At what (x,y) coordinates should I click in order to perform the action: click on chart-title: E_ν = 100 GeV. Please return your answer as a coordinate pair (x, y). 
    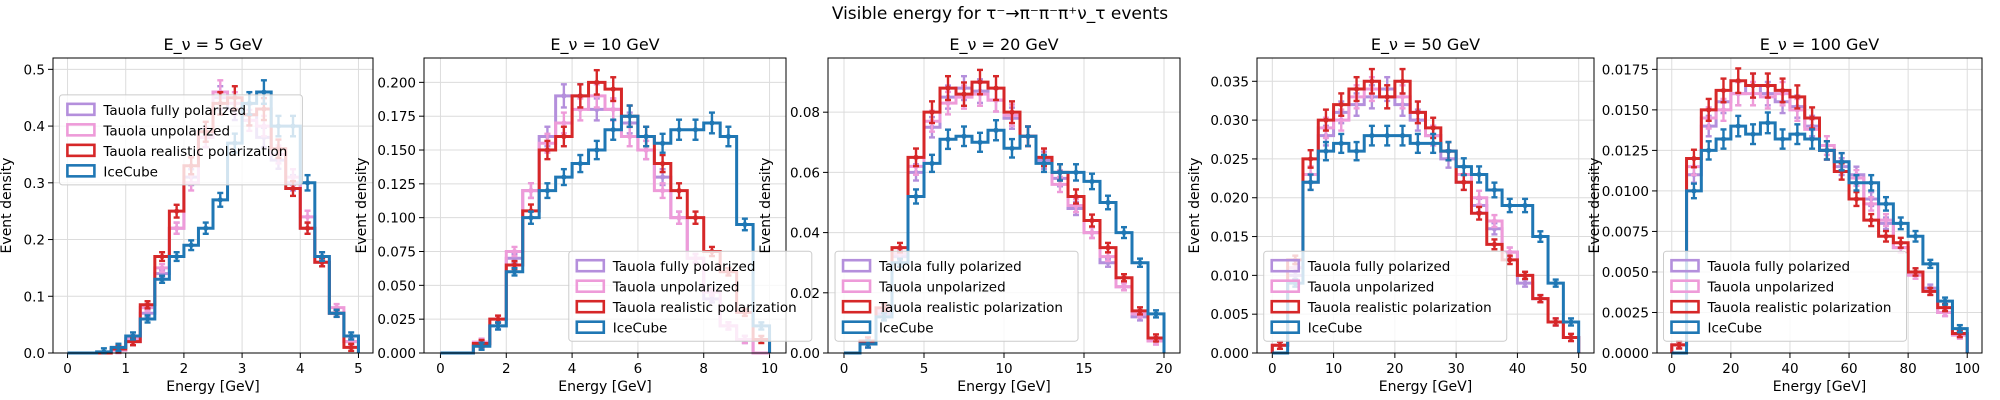
    Looking at the image, I should click on (1819, 45).